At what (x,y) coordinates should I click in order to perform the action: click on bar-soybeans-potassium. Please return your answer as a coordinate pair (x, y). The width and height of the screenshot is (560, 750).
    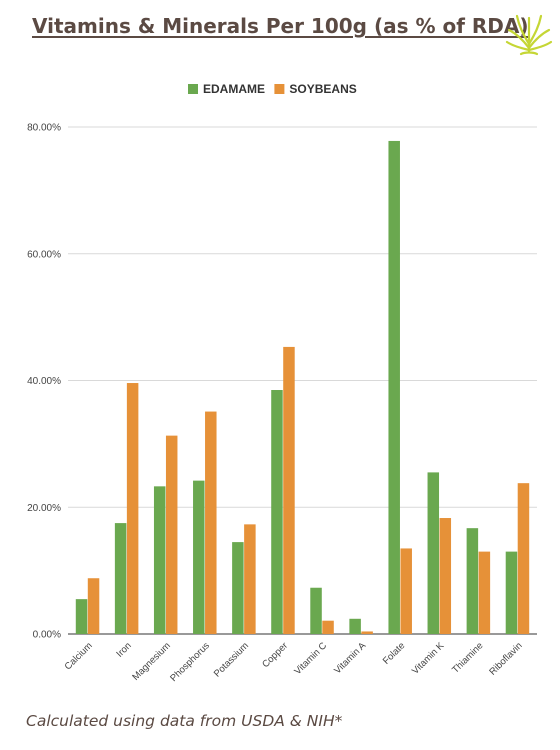
    Looking at the image, I should click on (250, 579).